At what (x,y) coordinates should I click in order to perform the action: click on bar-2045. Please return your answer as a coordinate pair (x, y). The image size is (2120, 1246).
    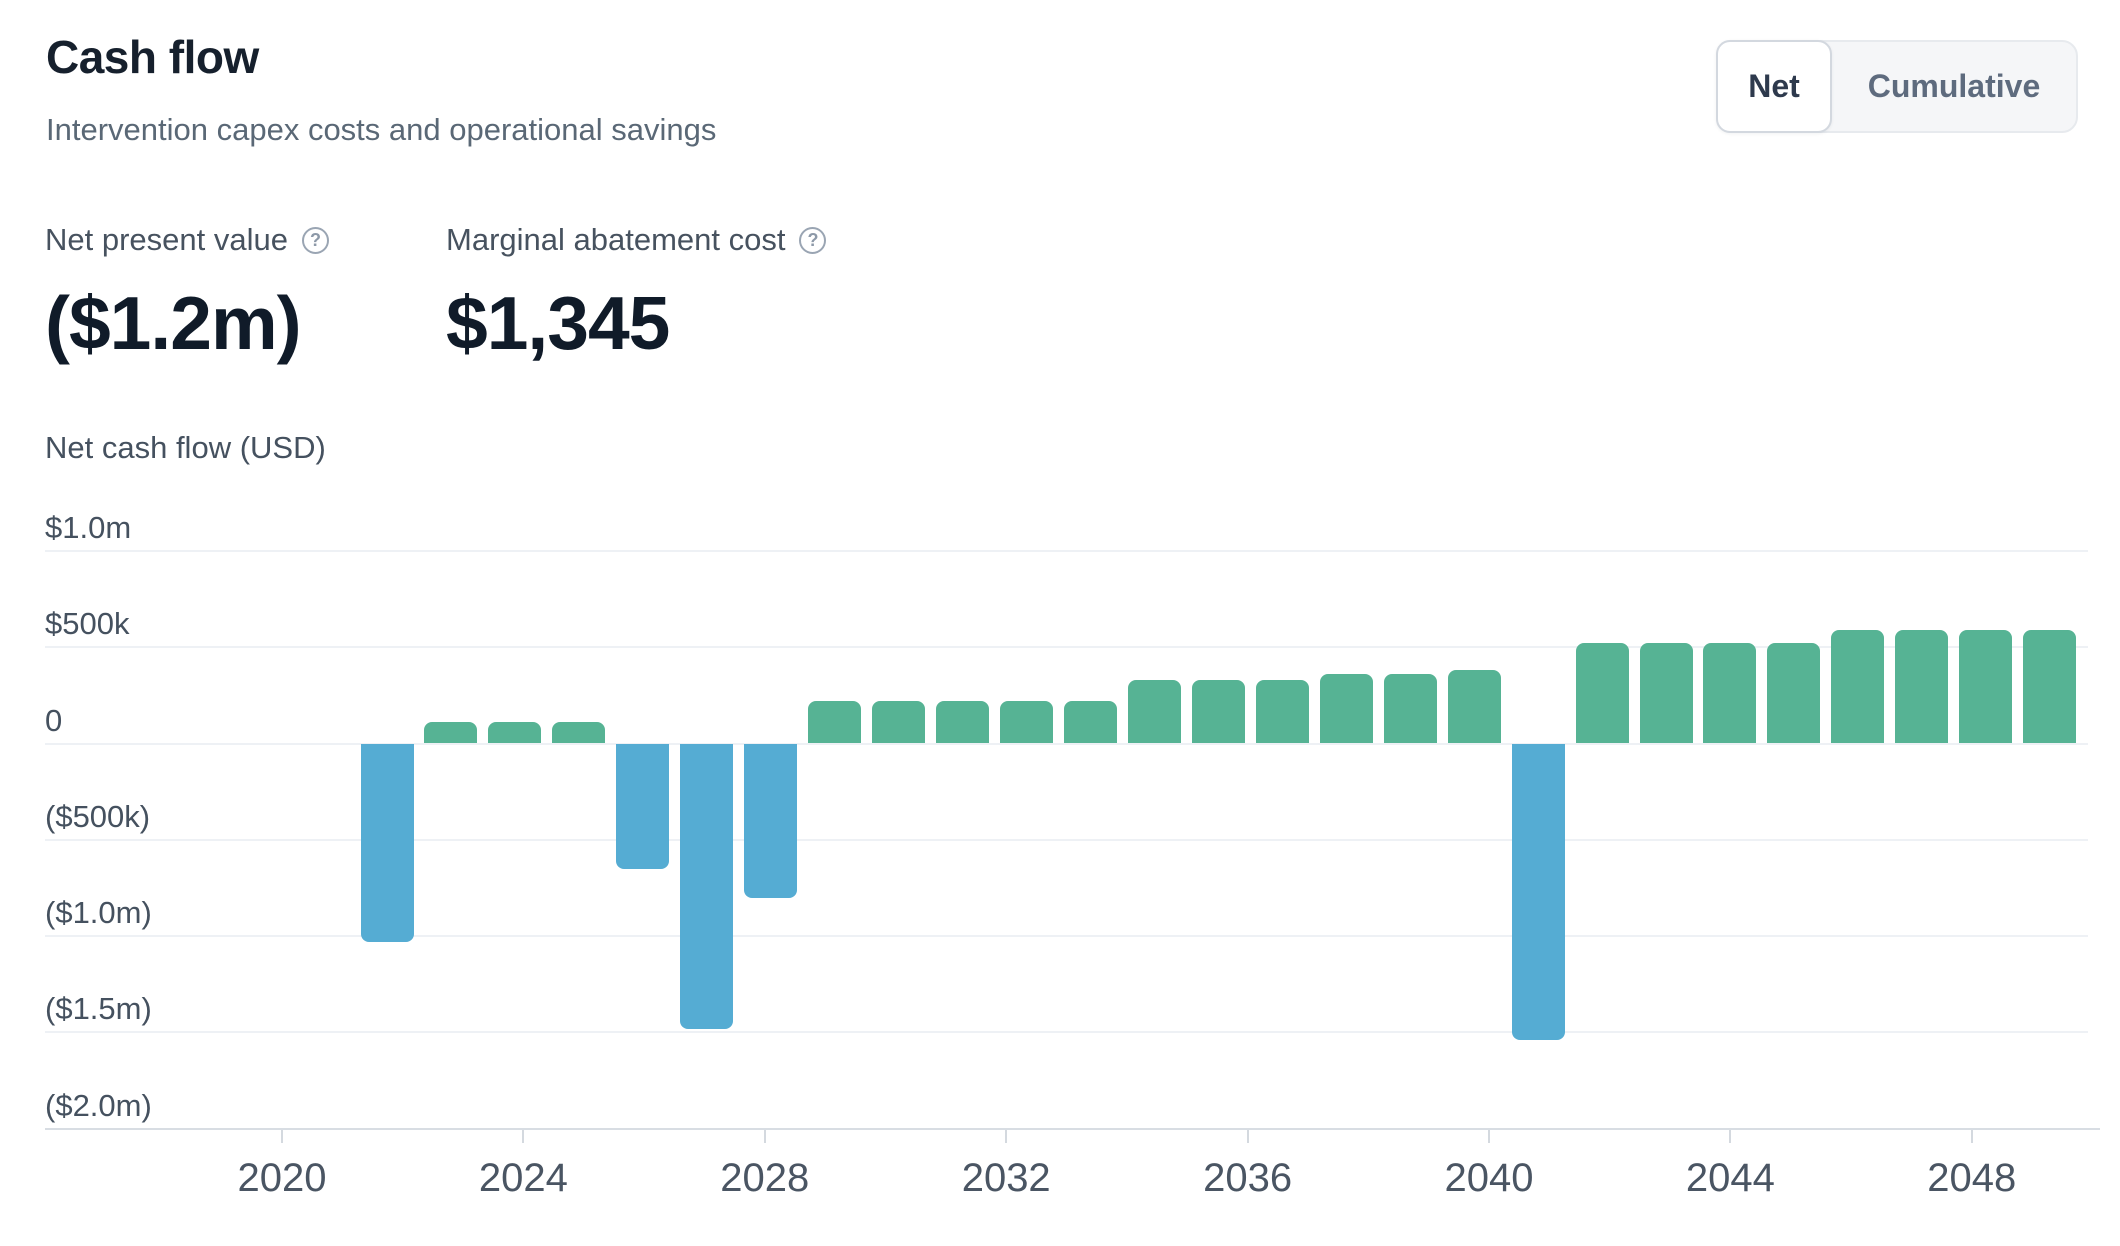
    Looking at the image, I should click on (1858, 686).